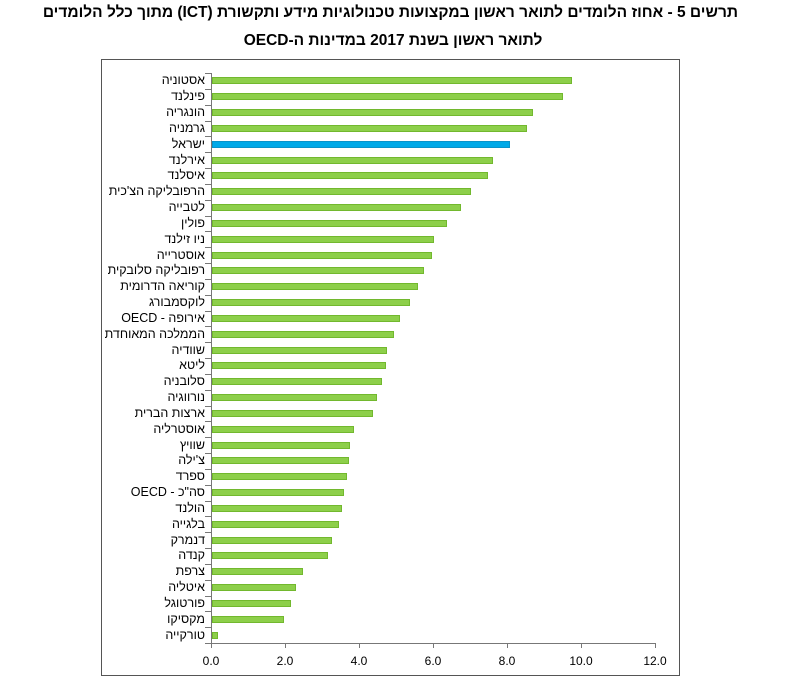  I want to click on category-label: ספרד, so click(190, 476).